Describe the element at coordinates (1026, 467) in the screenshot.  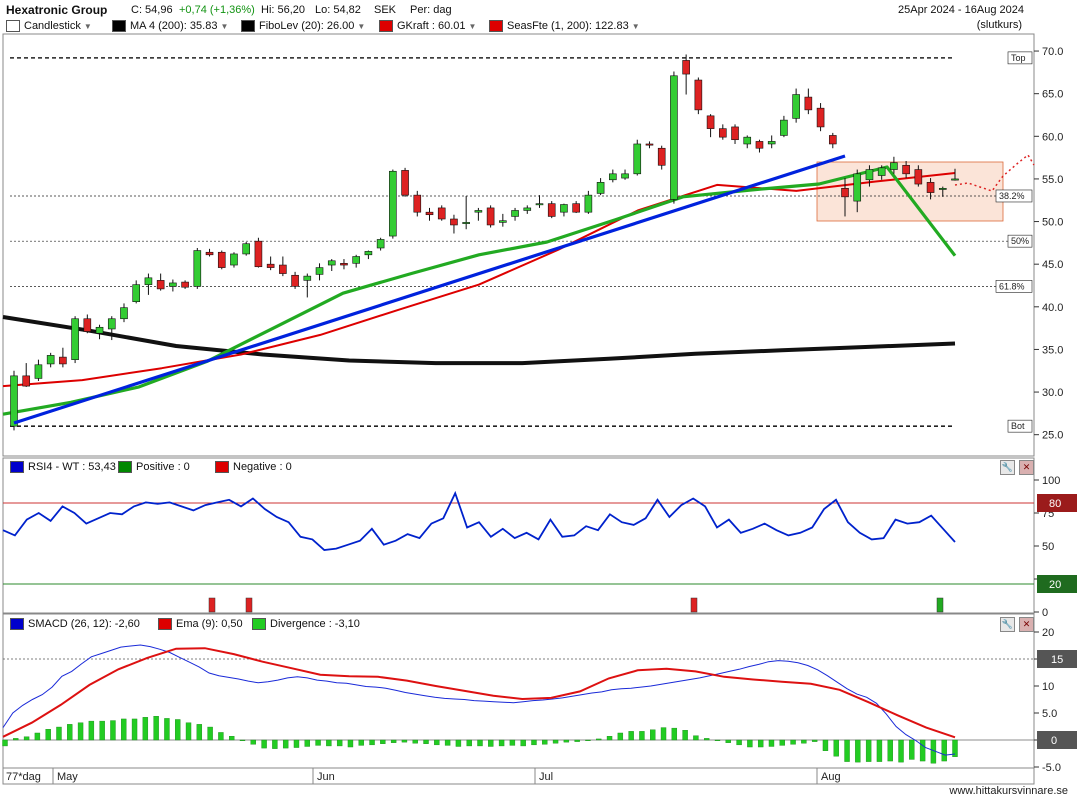
I see `rsi-close-icon: ✕` at that location.